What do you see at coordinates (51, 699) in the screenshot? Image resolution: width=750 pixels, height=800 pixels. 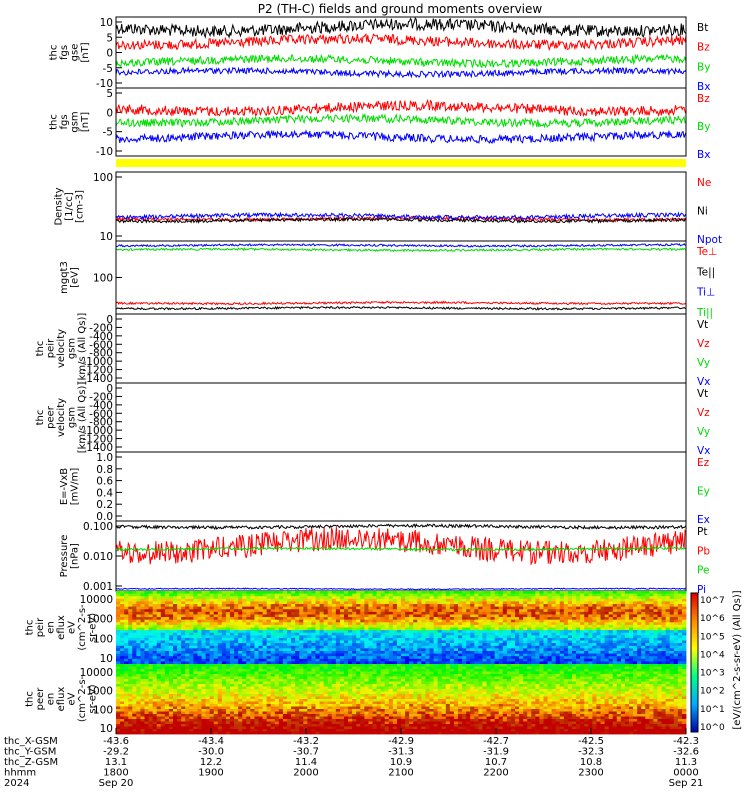 I see `ylabel-line: en` at bounding box center [51, 699].